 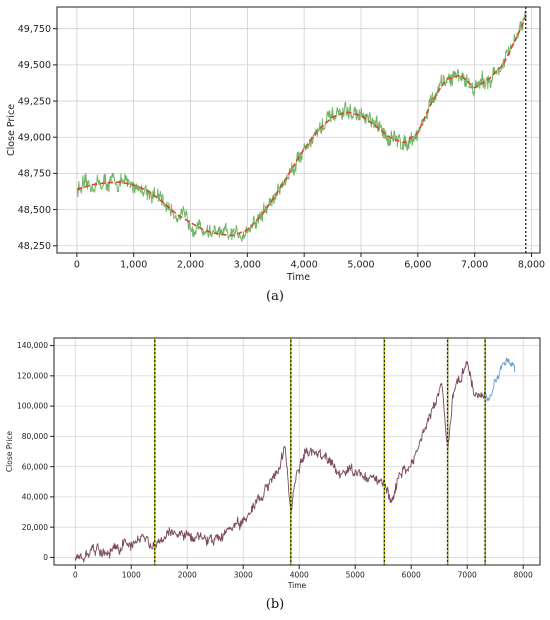 I want to click on x-tick-label: 5000, so click(x=355, y=575).